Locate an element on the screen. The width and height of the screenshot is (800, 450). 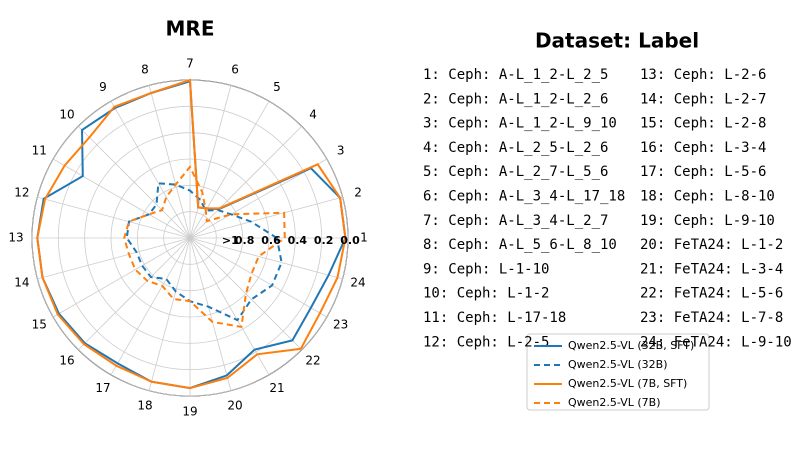
radial-tick-label: 0.8 is located at coordinates (245, 240).